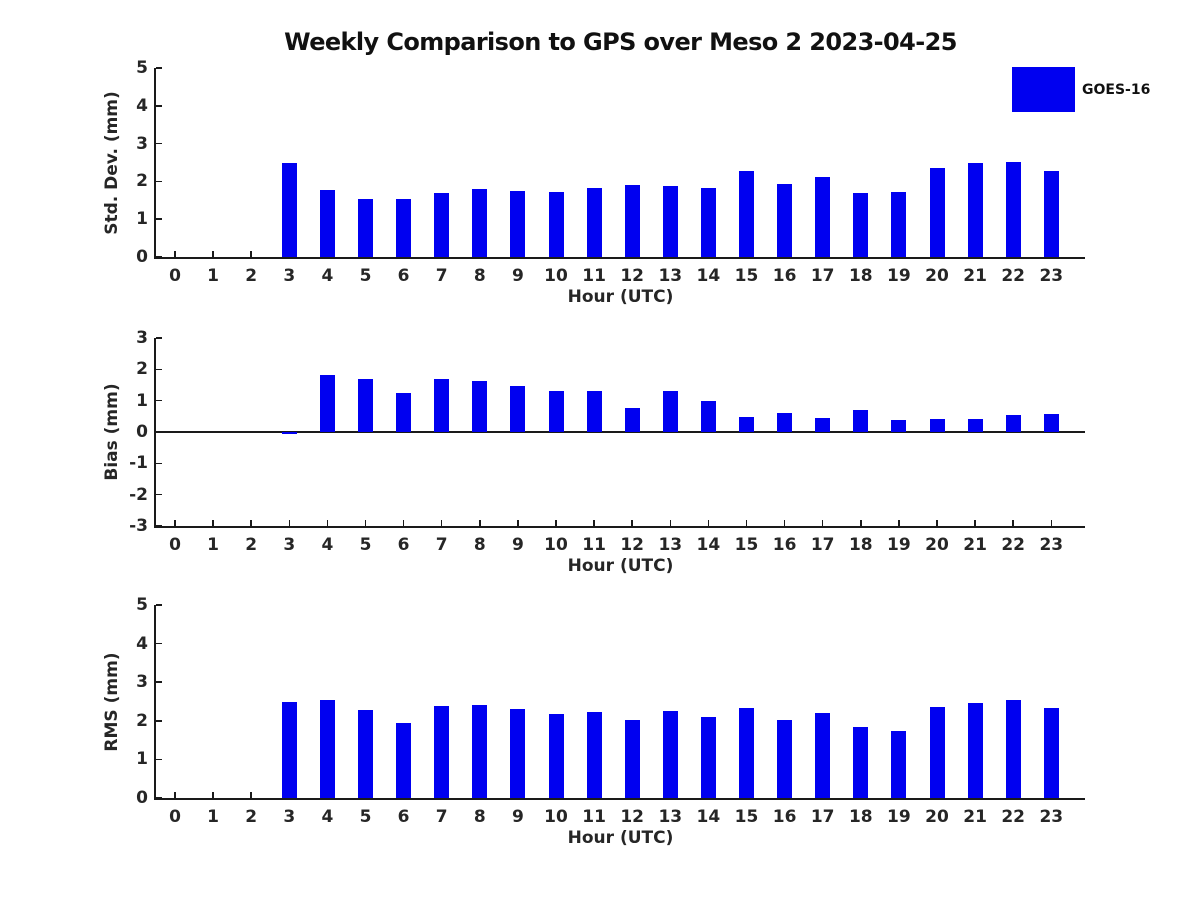 The image size is (1200, 900). Describe the element at coordinates (620, 838) in the screenshot. I see `x-axis-label: Hour (UTC)` at that location.